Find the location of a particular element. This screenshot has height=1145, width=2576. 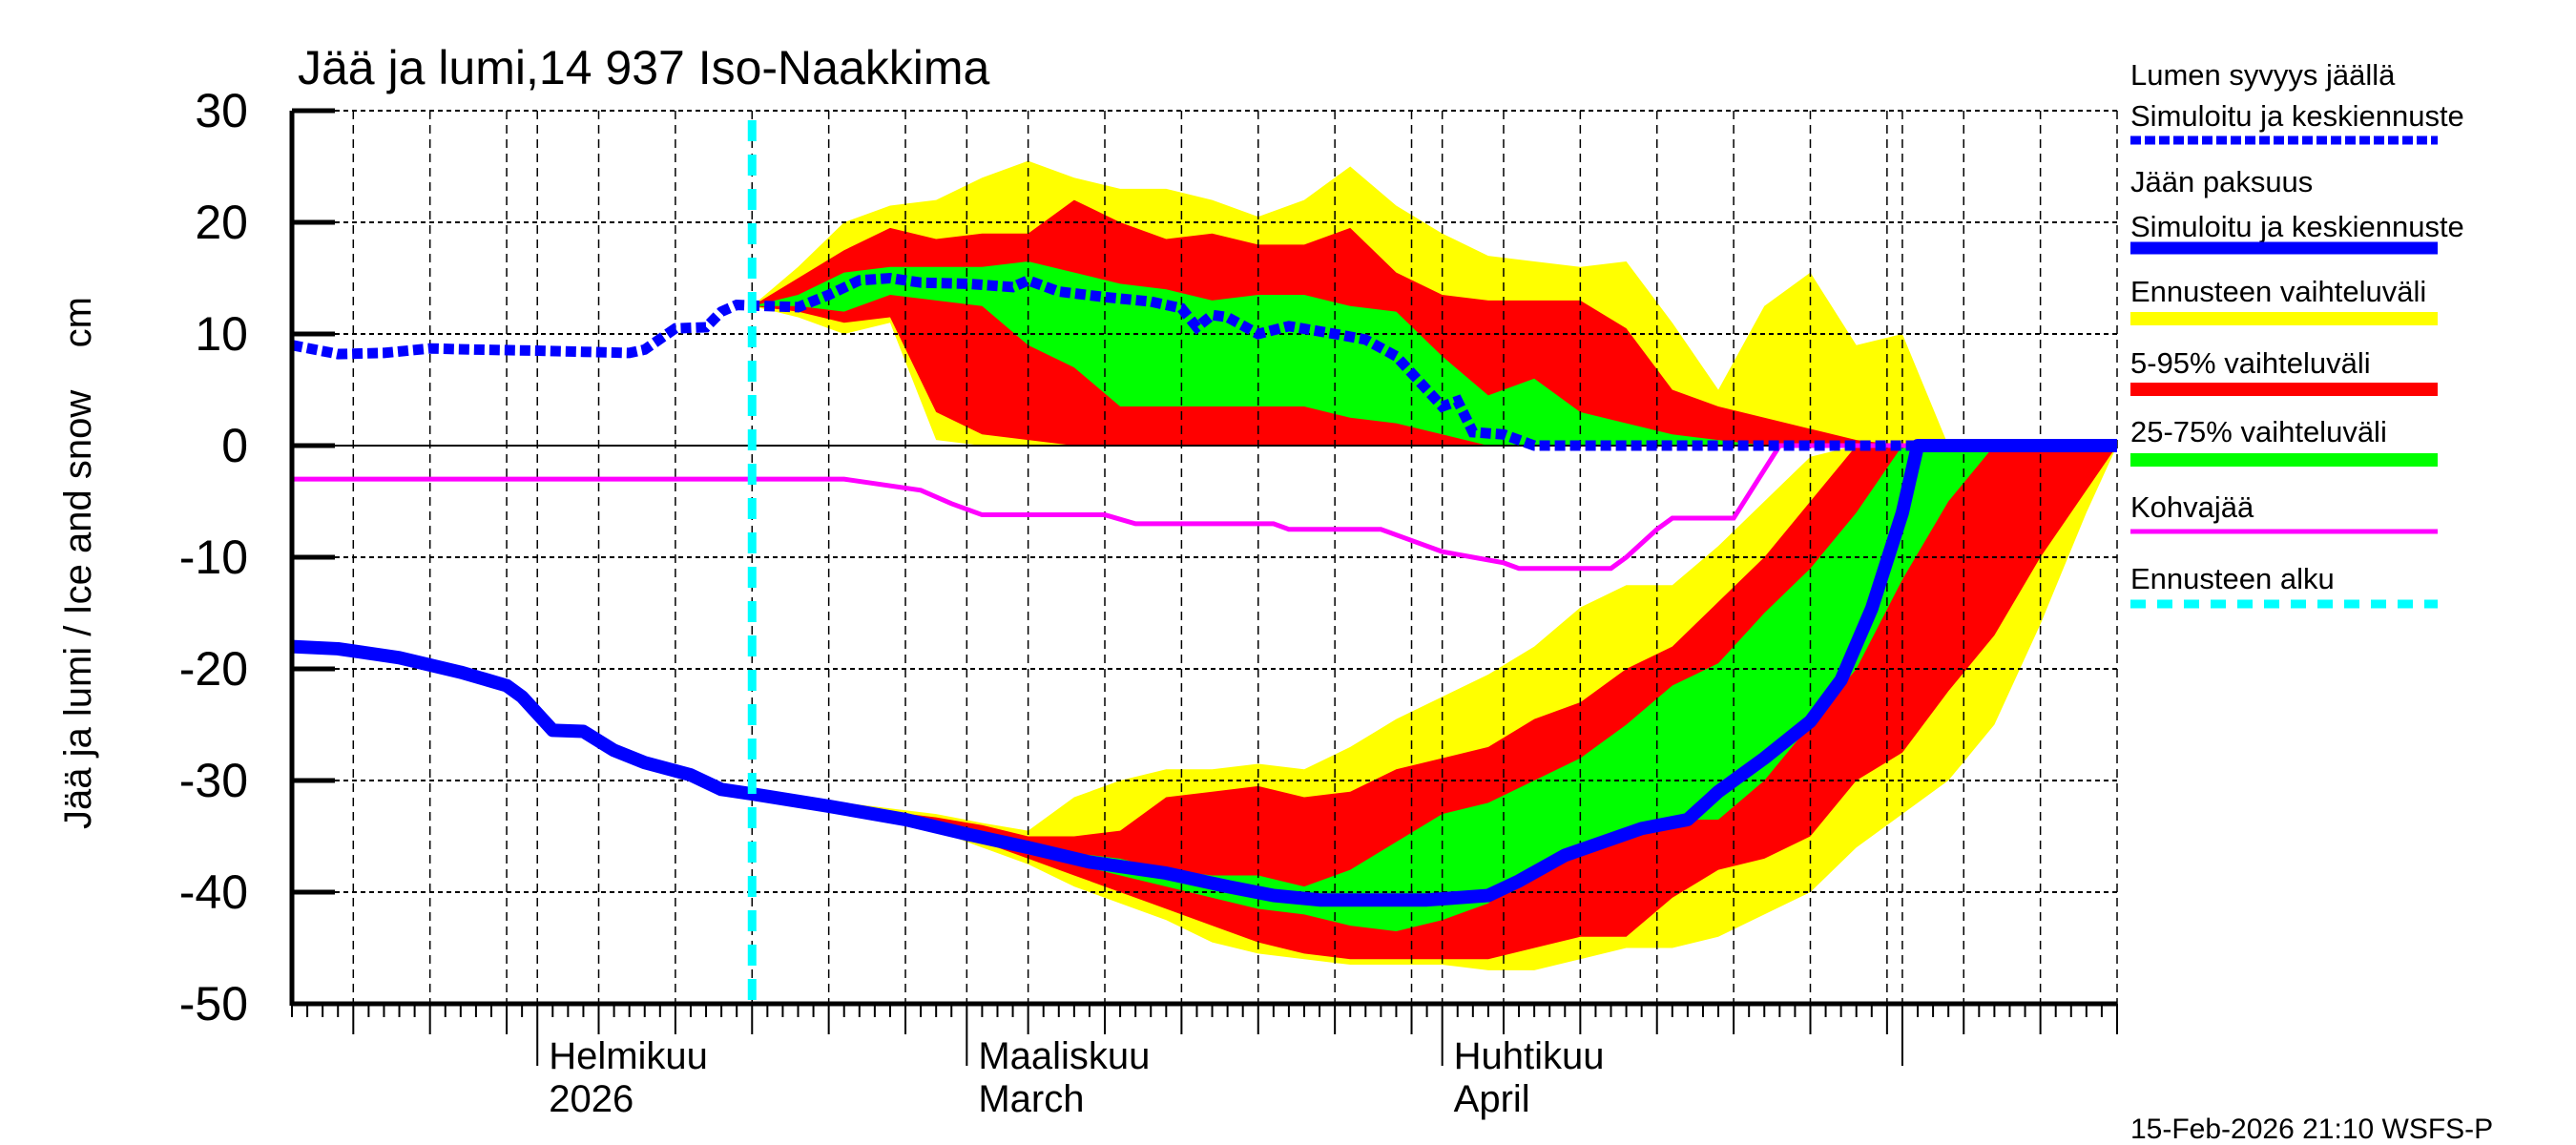

legend-label: Ennusteen alku is located at coordinates (2232, 578).